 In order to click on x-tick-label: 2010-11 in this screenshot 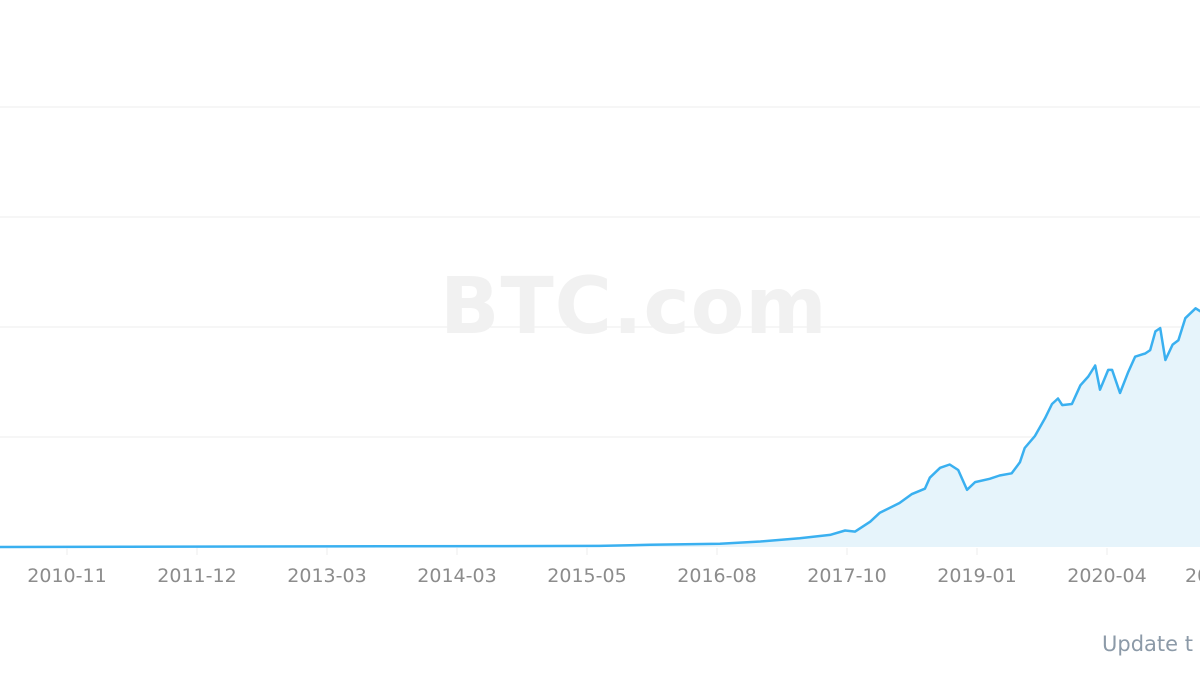, I will do `click(66, 576)`.